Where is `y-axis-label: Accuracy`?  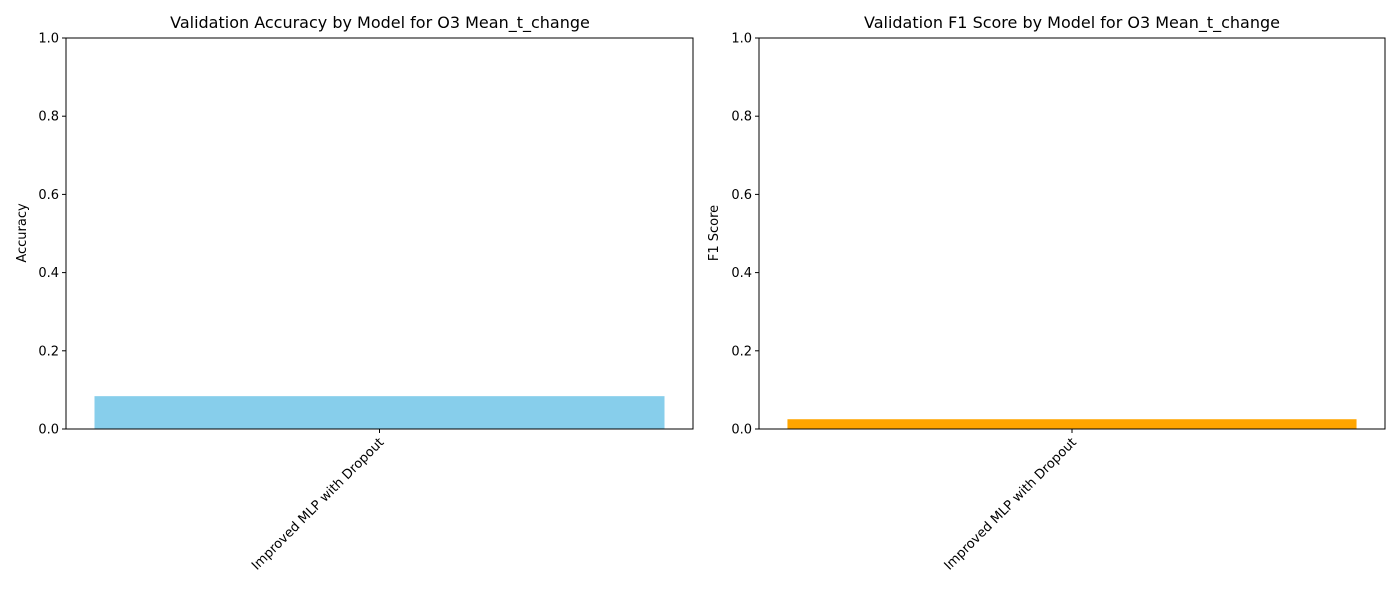 y-axis-label: Accuracy is located at coordinates (22, 233).